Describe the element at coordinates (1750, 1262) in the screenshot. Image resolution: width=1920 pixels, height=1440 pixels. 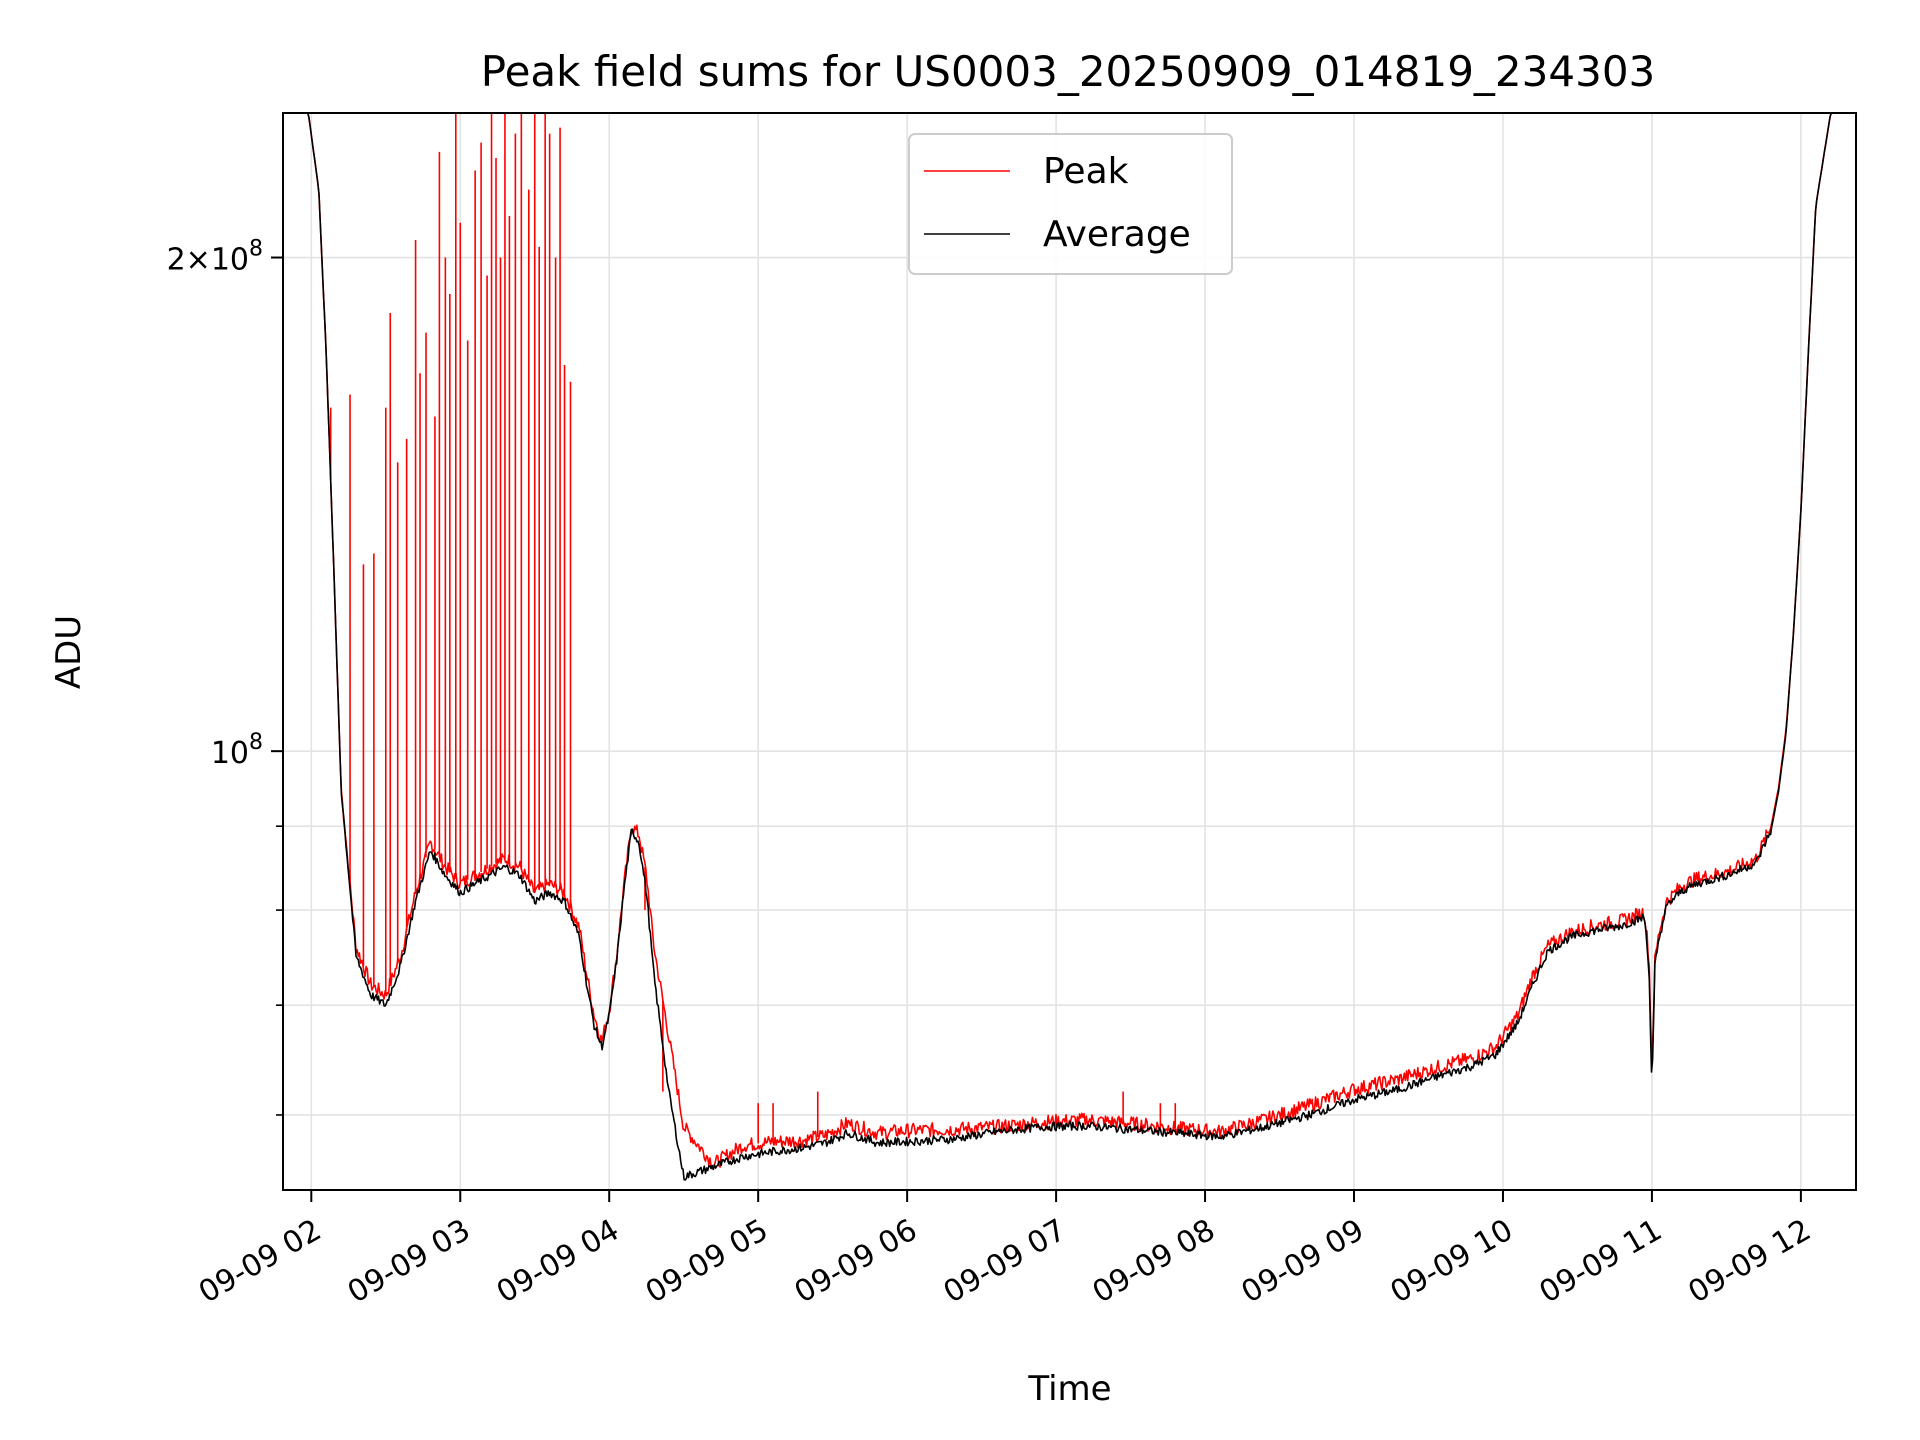
I see `x-tick-label: 09-09 12` at that location.